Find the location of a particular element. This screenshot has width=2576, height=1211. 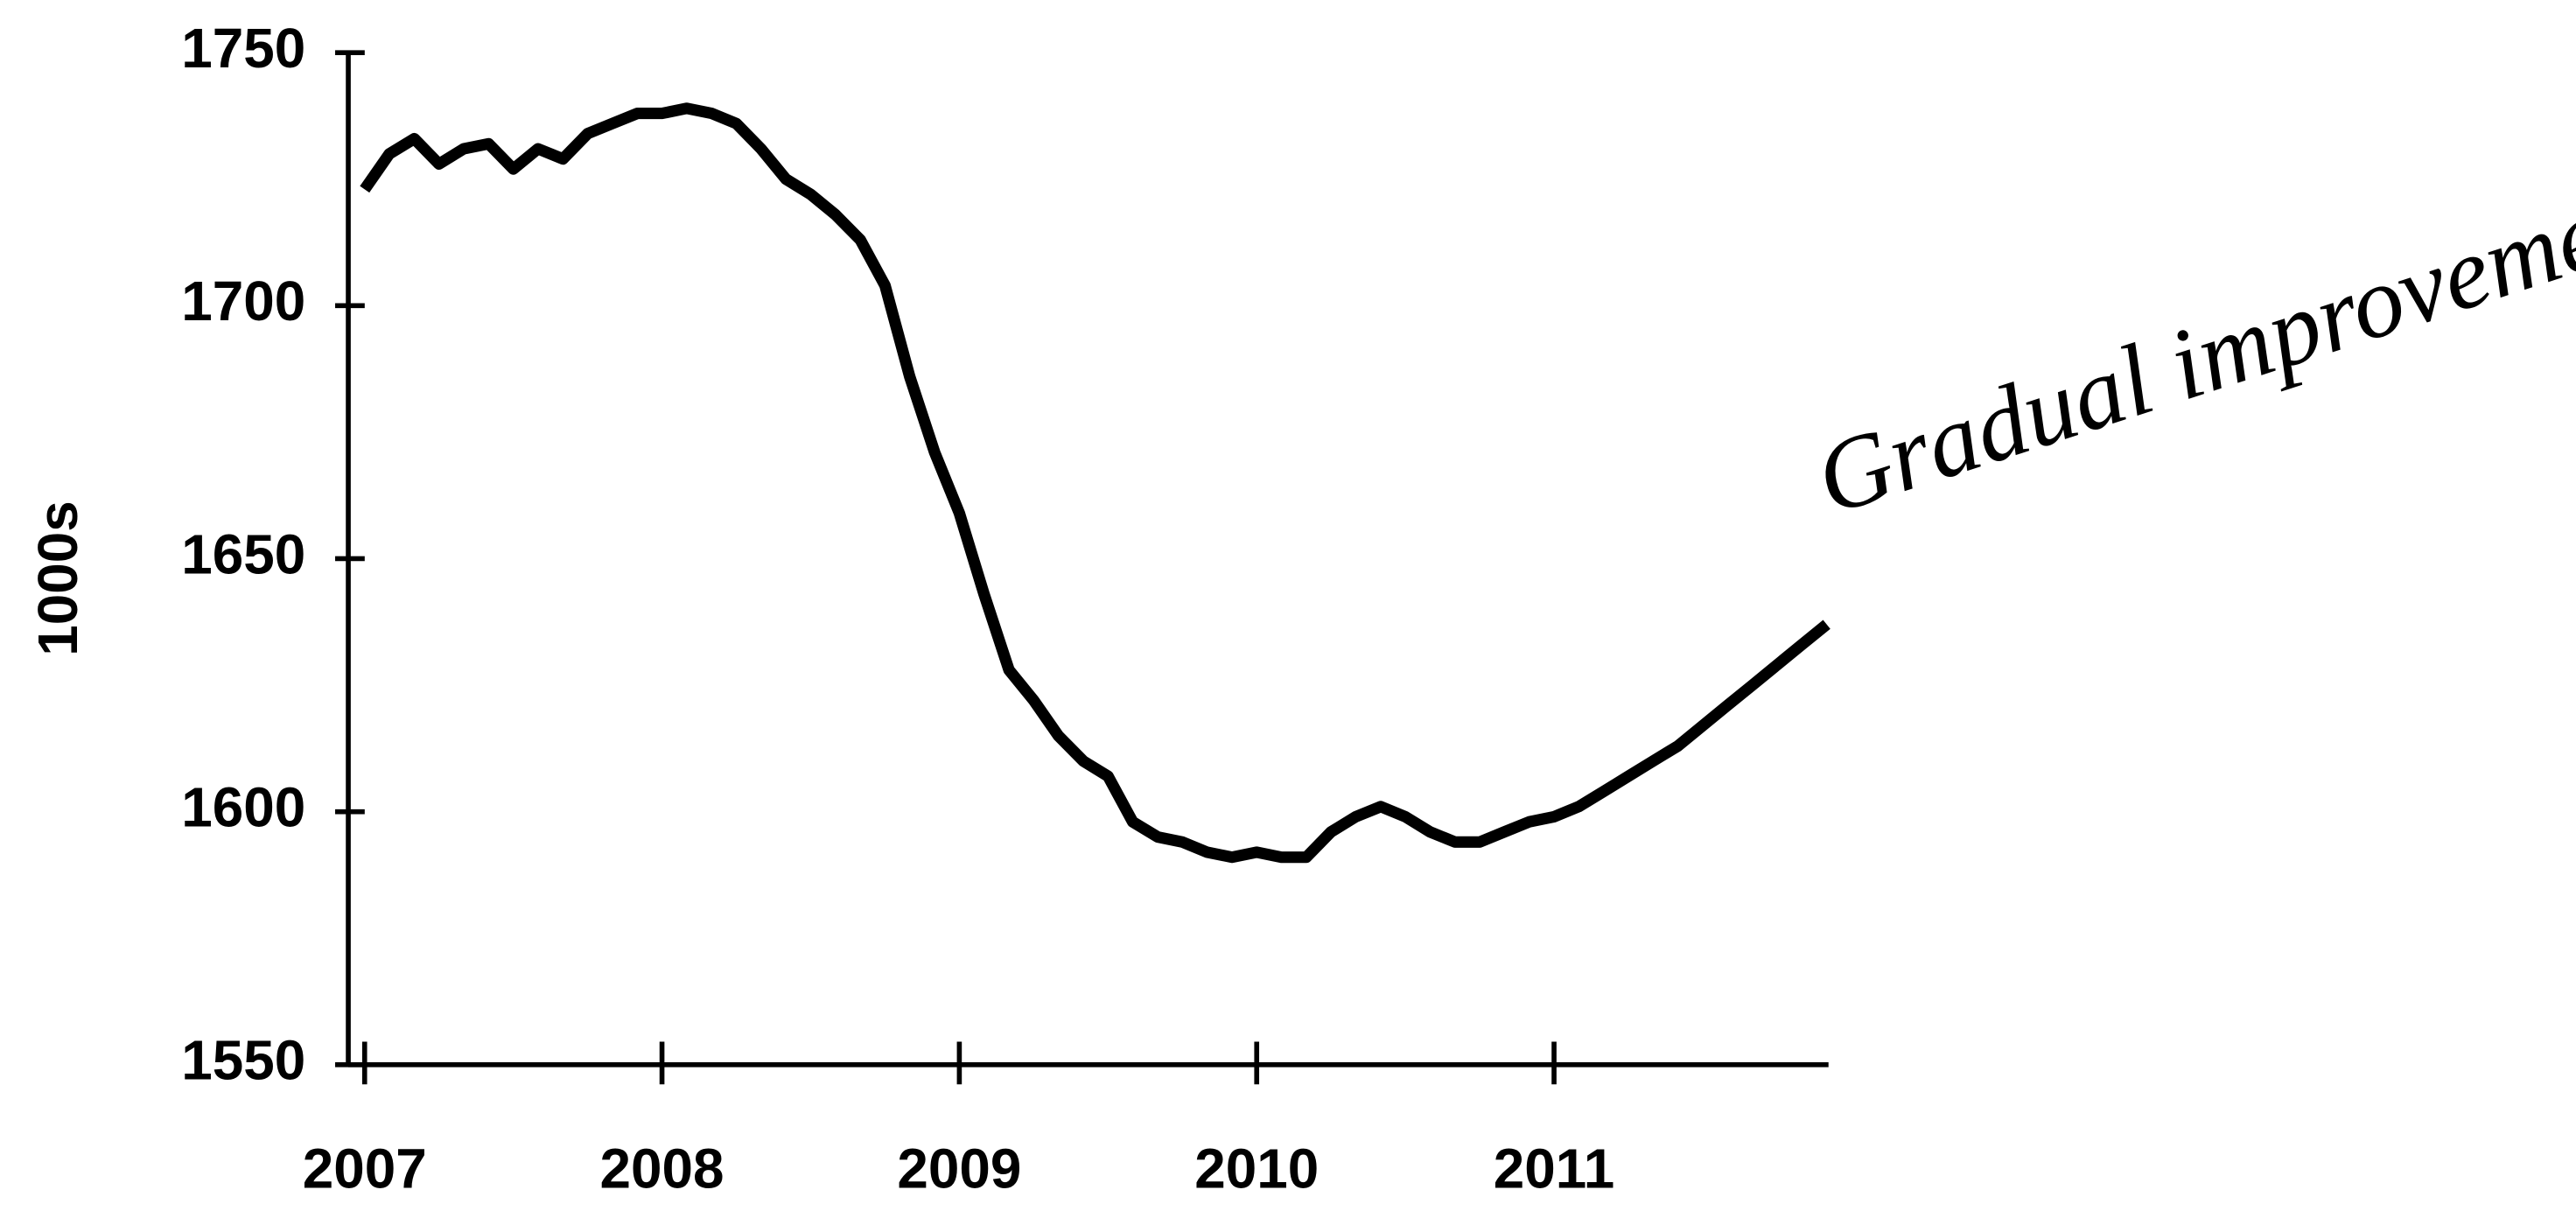

x-tick-label: 2011 is located at coordinates (1554, 1169).